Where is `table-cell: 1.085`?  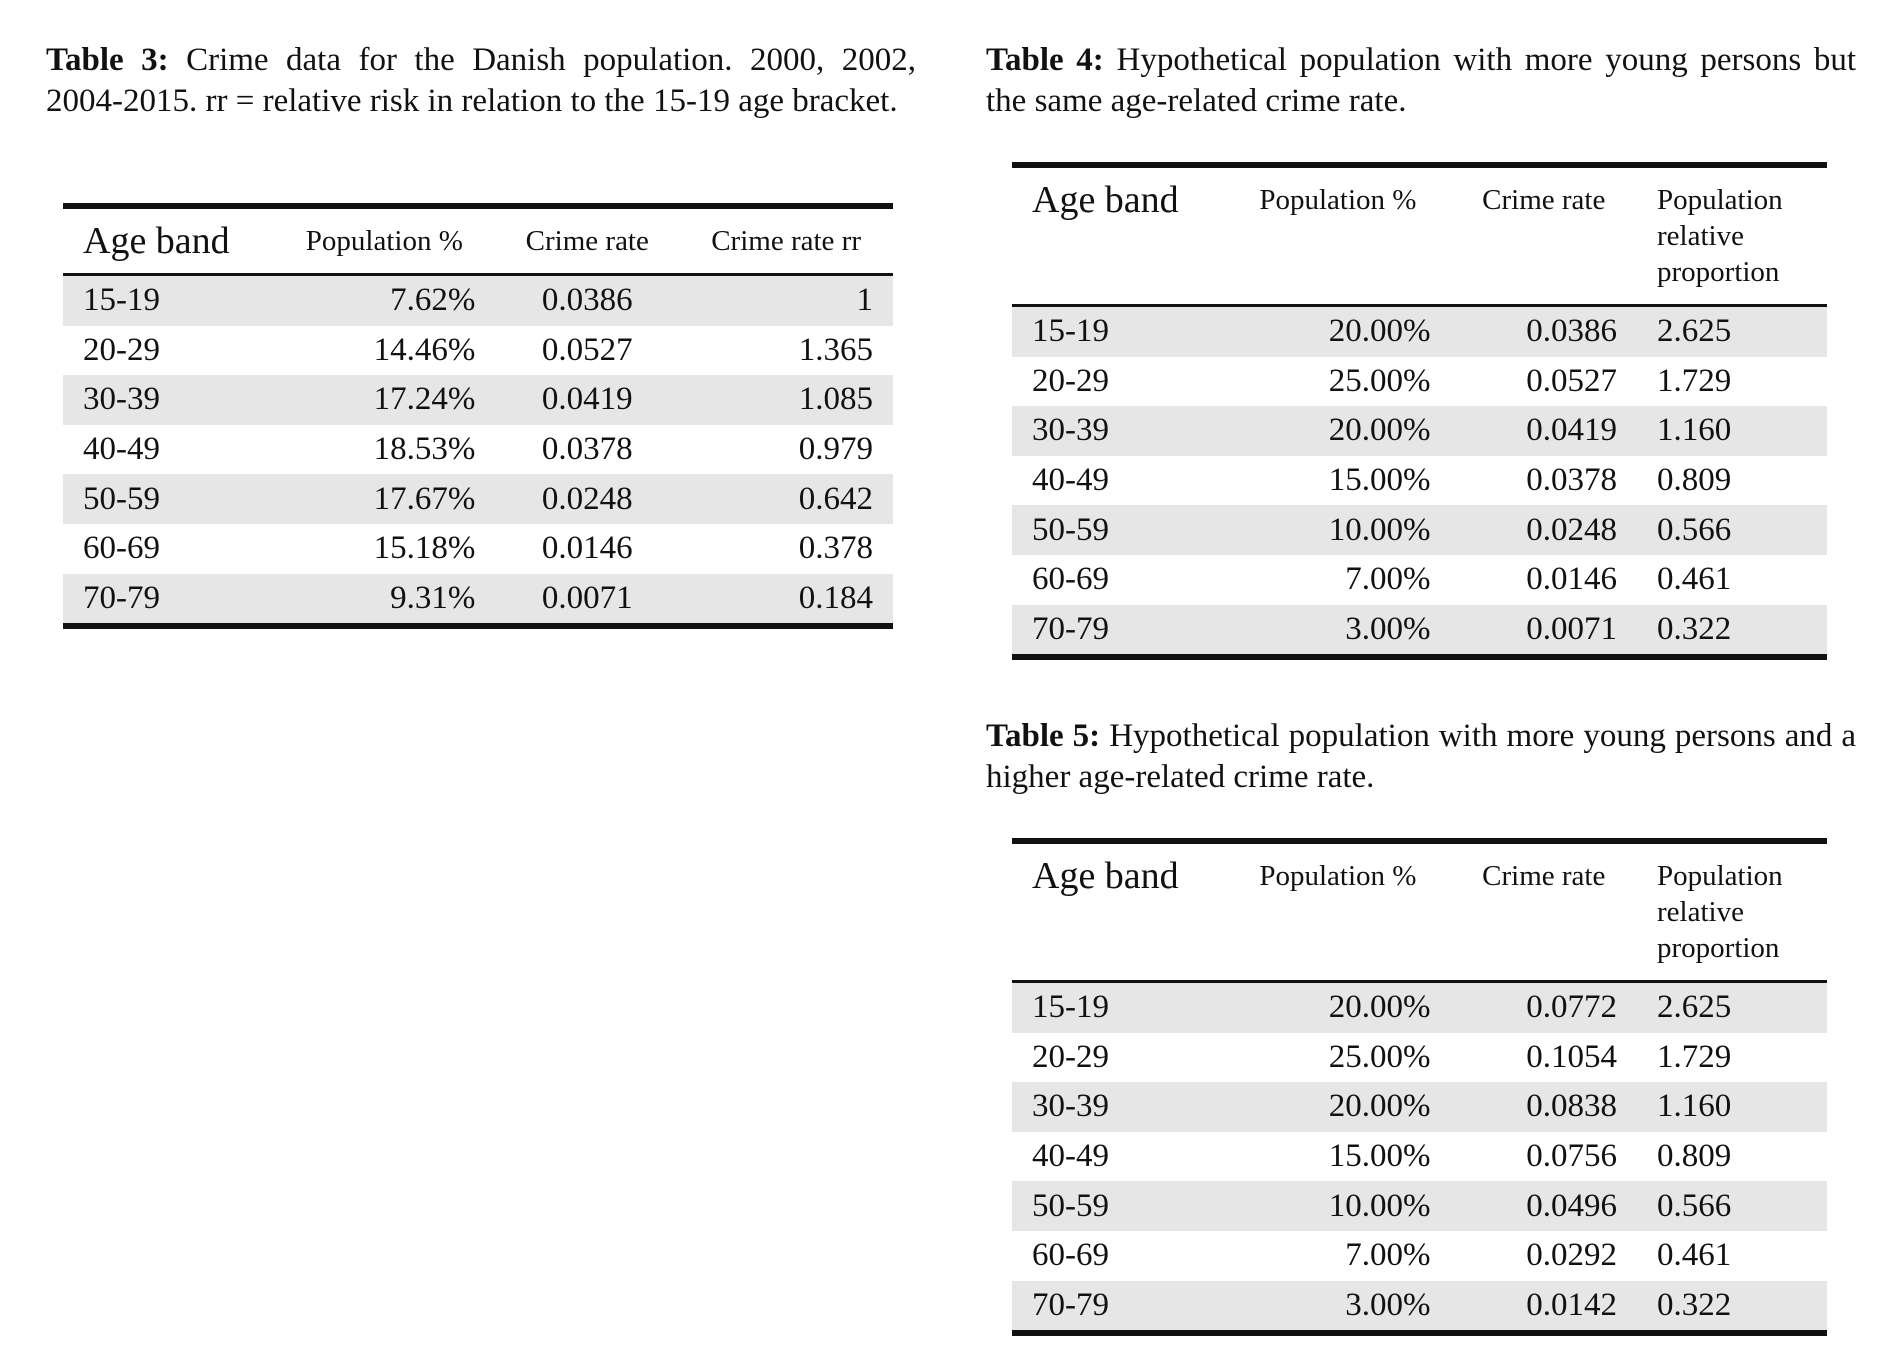
table-cell: 1.085 is located at coordinates (786, 400).